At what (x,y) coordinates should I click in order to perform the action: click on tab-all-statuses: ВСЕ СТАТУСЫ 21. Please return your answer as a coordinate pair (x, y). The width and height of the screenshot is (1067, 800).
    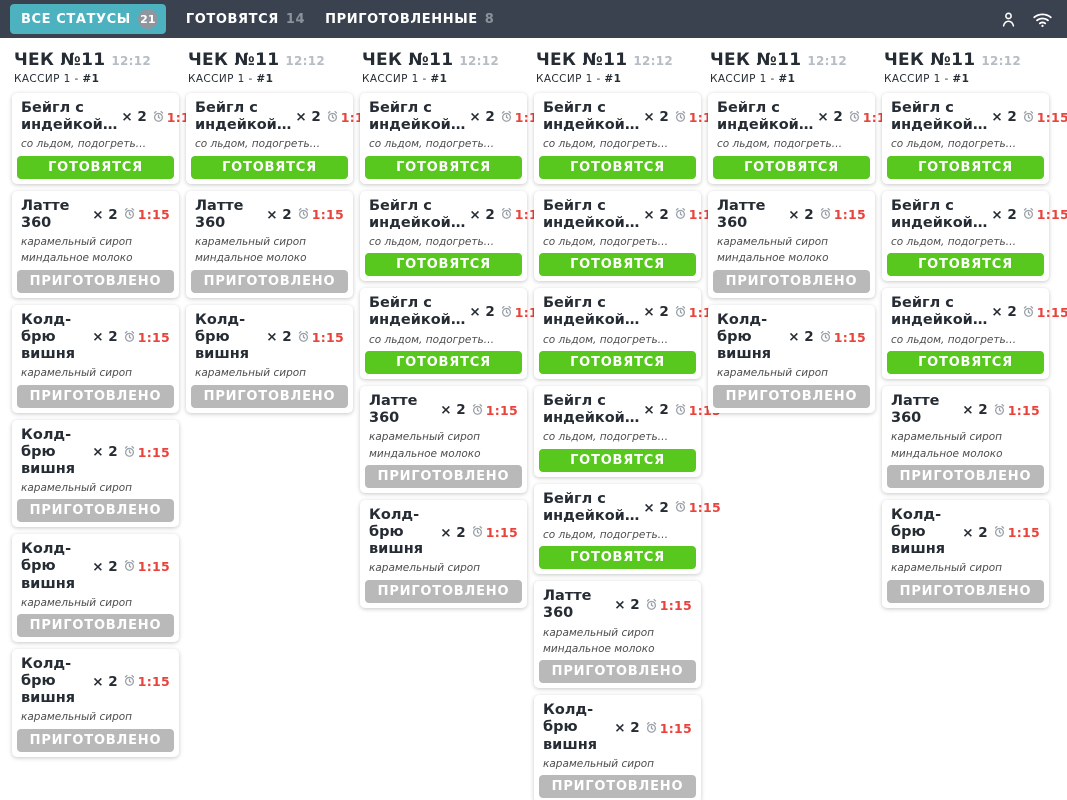
    Looking at the image, I should click on (88, 19).